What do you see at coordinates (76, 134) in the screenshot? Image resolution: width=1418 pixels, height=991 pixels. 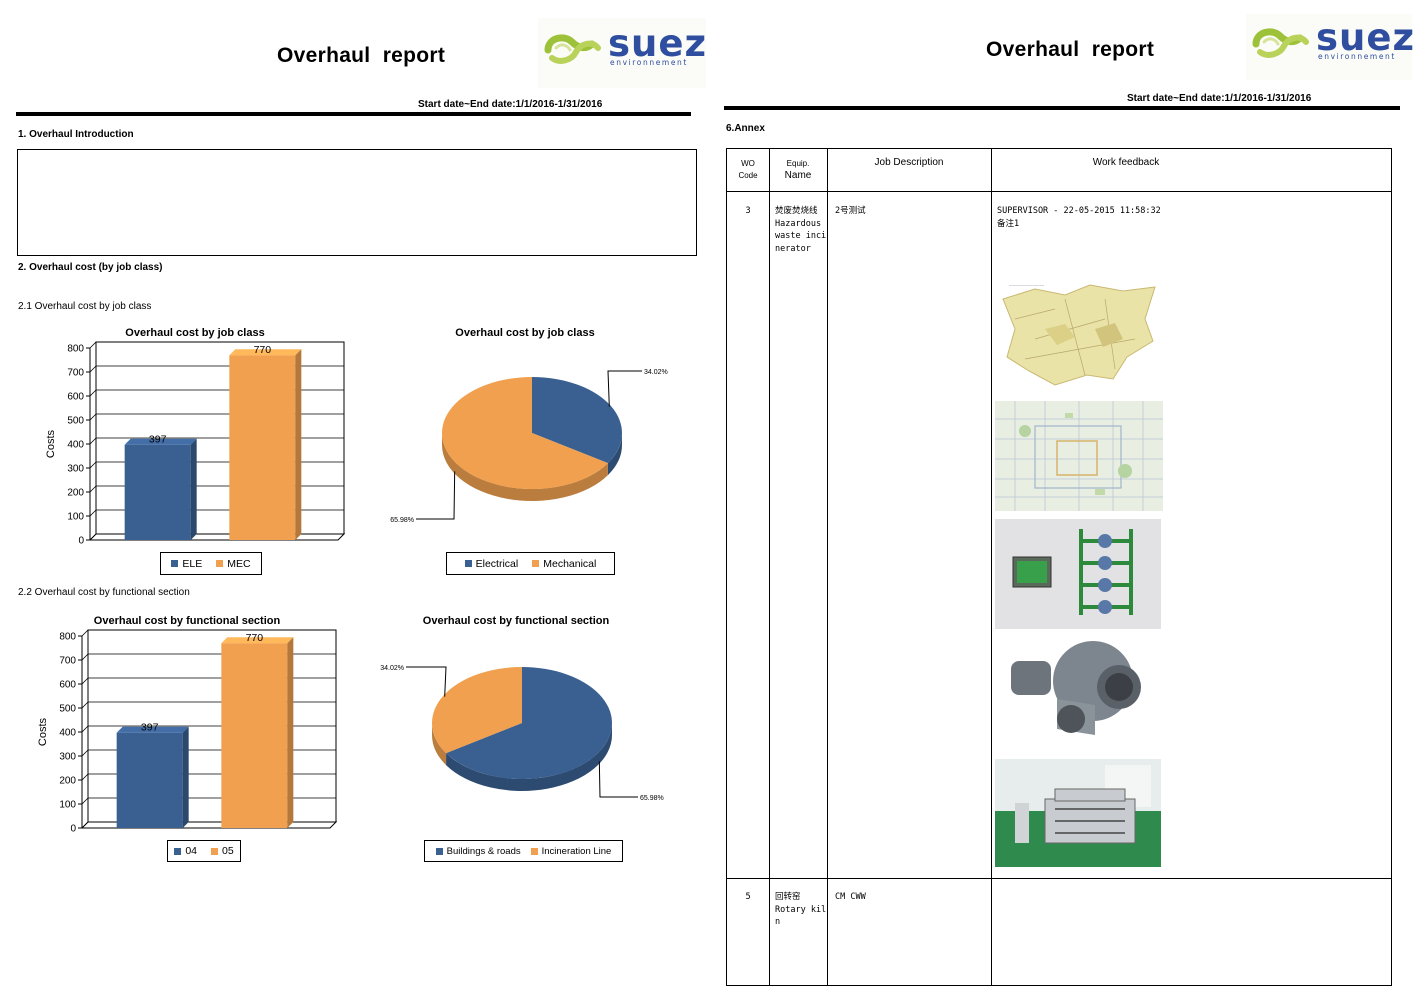 I see `section-title: 1. Overhaul Introduction` at bounding box center [76, 134].